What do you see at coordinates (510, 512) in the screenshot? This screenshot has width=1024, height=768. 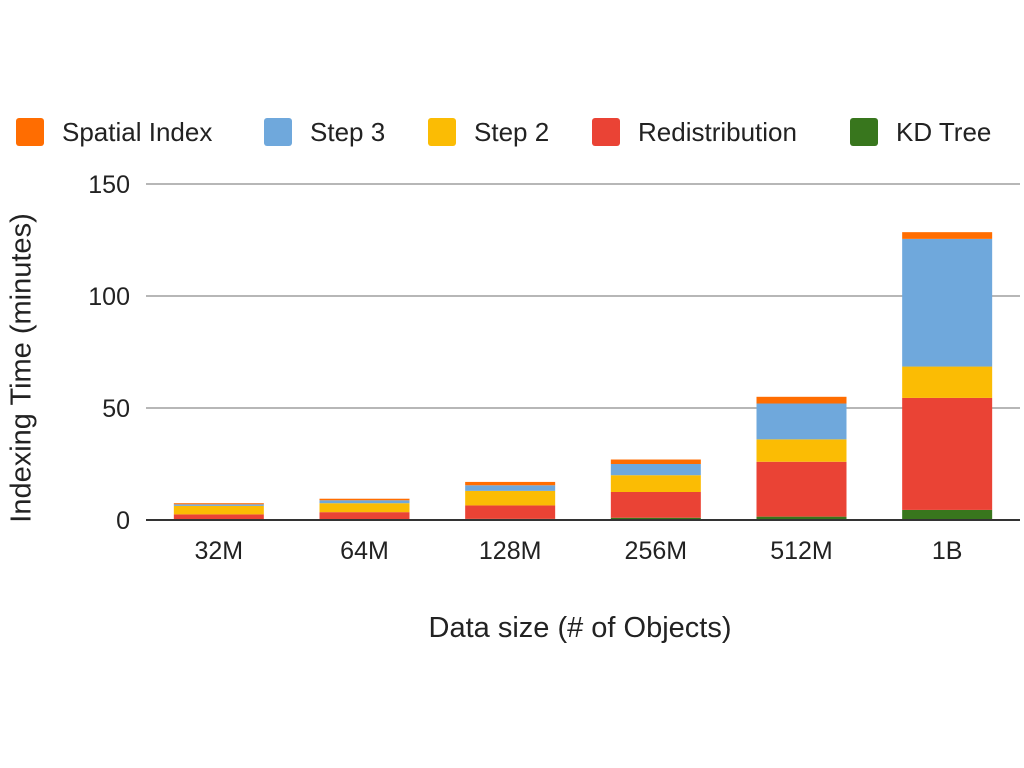 I see `bar-128m-redistribution` at bounding box center [510, 512].